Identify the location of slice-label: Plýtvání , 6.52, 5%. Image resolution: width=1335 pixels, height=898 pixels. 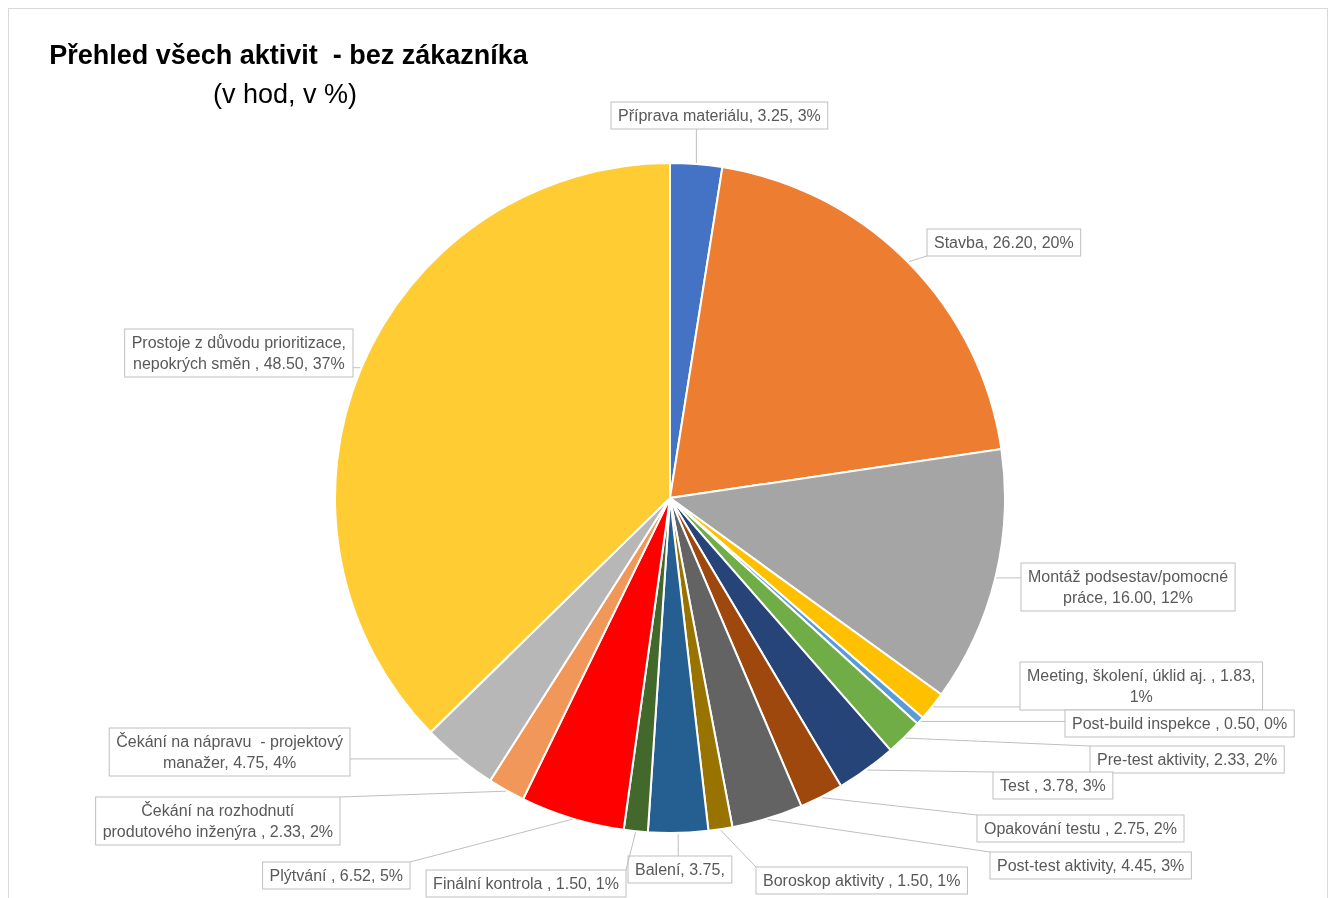
(336, 875).